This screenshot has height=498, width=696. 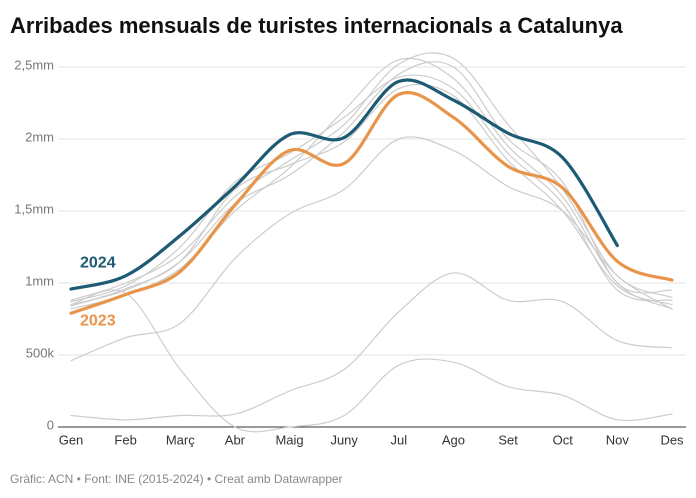 I want to click on x-tick-label: Juny, so click(x=344, y=439).